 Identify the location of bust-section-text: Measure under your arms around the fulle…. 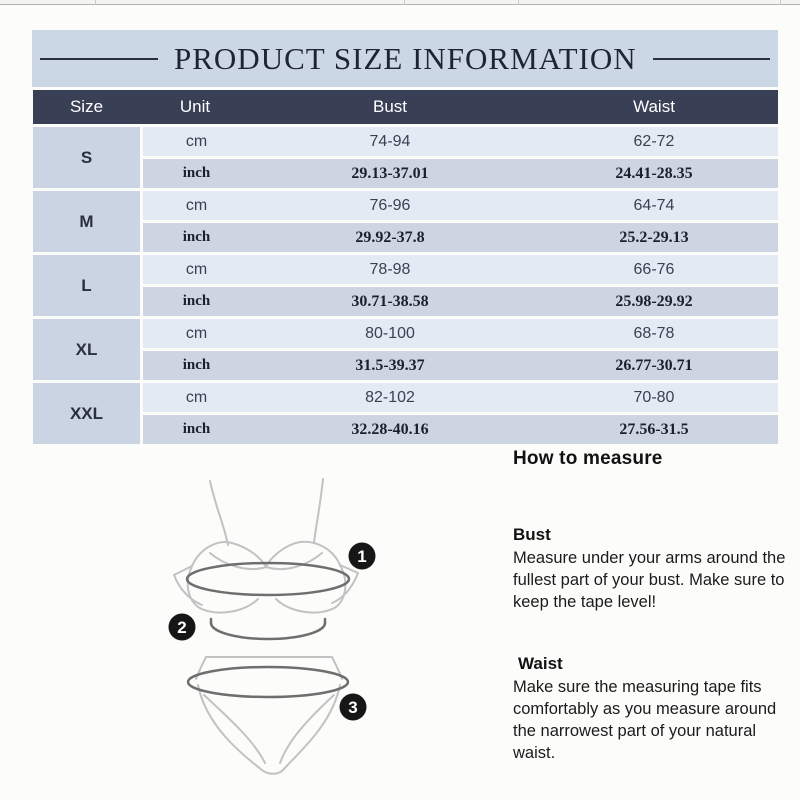
(649, 580).